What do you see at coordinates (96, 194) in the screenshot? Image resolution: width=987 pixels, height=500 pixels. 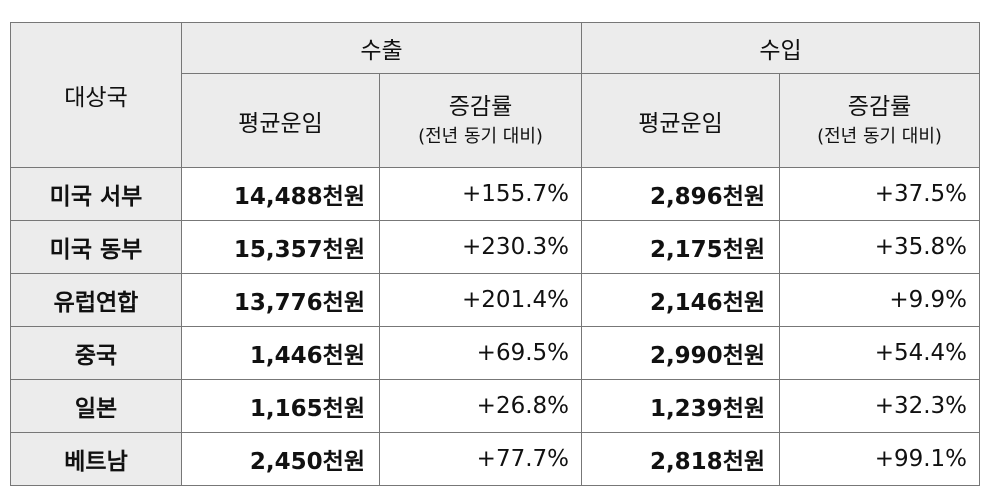 I see `row-country: 미국 서부` at bounding box center [96, 194].